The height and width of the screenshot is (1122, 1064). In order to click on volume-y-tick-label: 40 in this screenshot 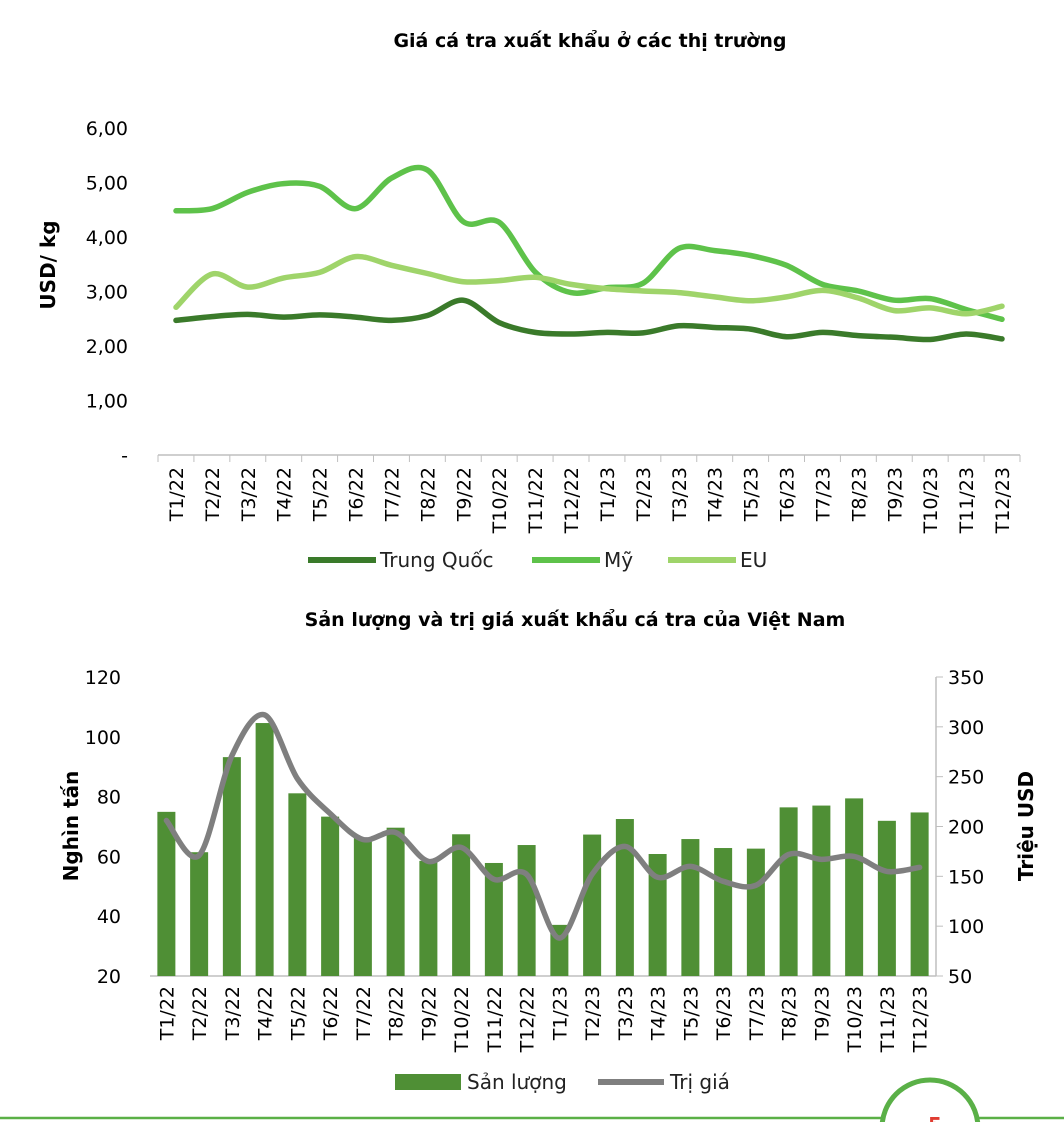, I will do `click(109, 917)`.